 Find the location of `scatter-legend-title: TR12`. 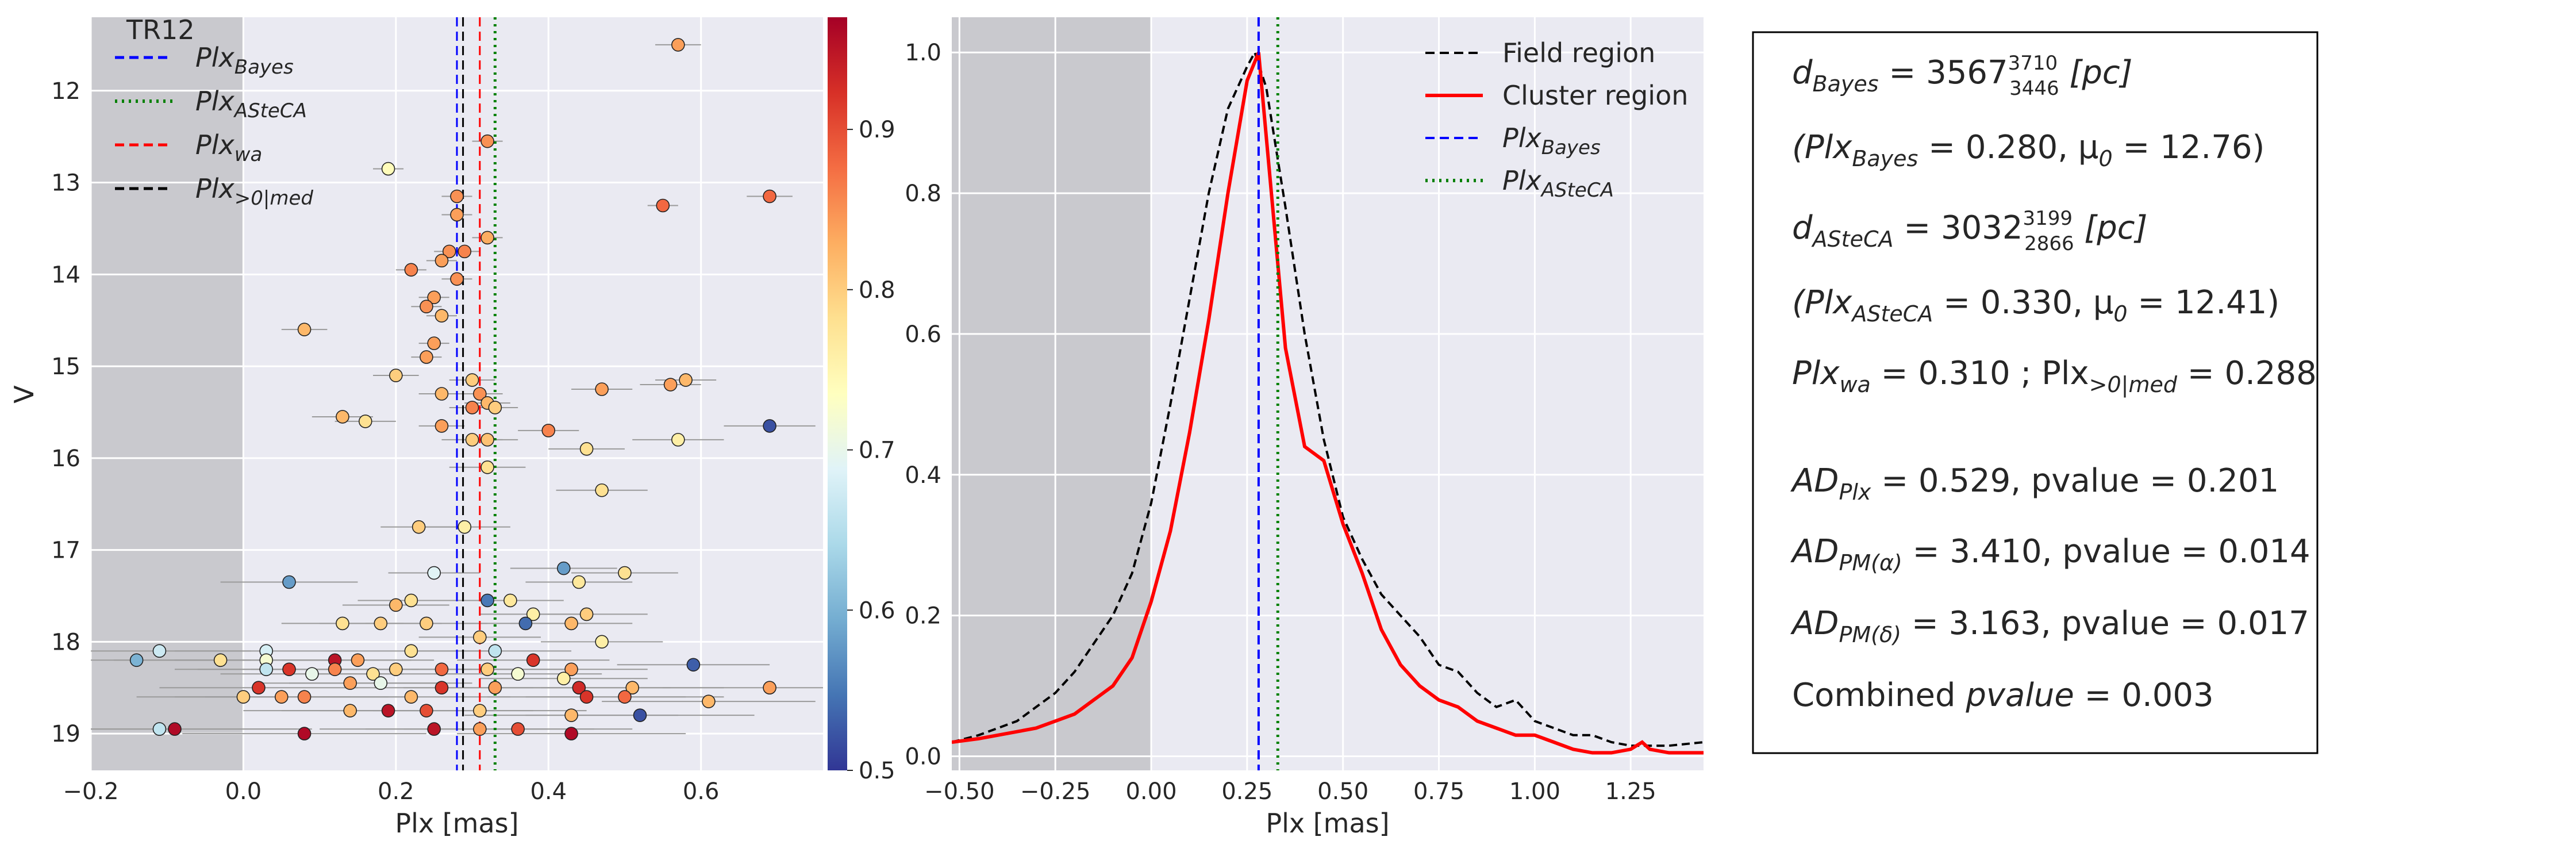

scatter-legend-title: TR12 is located at coordinates (160, 29).